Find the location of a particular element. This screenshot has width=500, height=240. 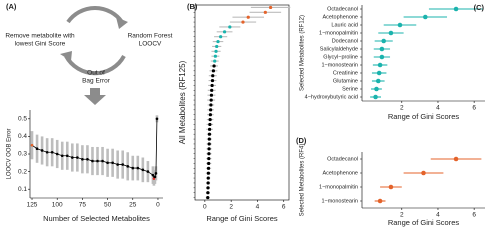

category-label: Dodecanol is located at coordinates (345, 41).